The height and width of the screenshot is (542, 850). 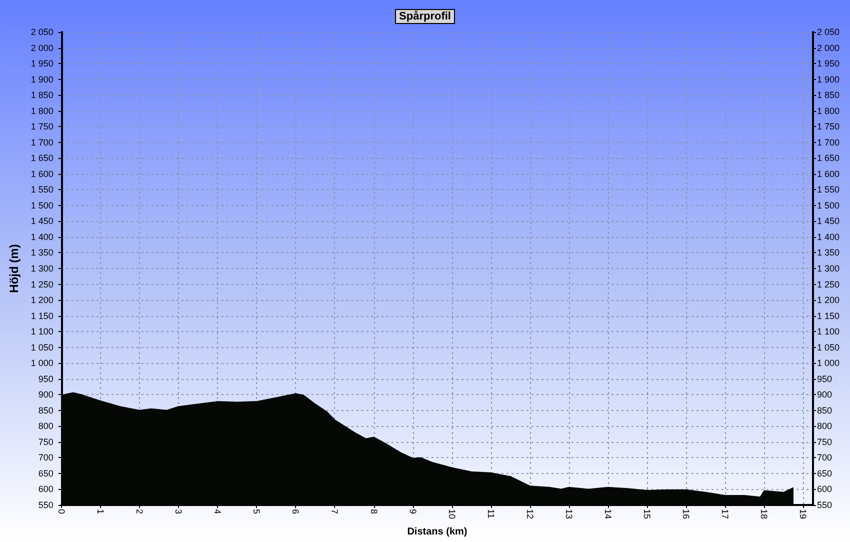 I want to click on y-tick-label: 1 450, so click(x=42, y=221).